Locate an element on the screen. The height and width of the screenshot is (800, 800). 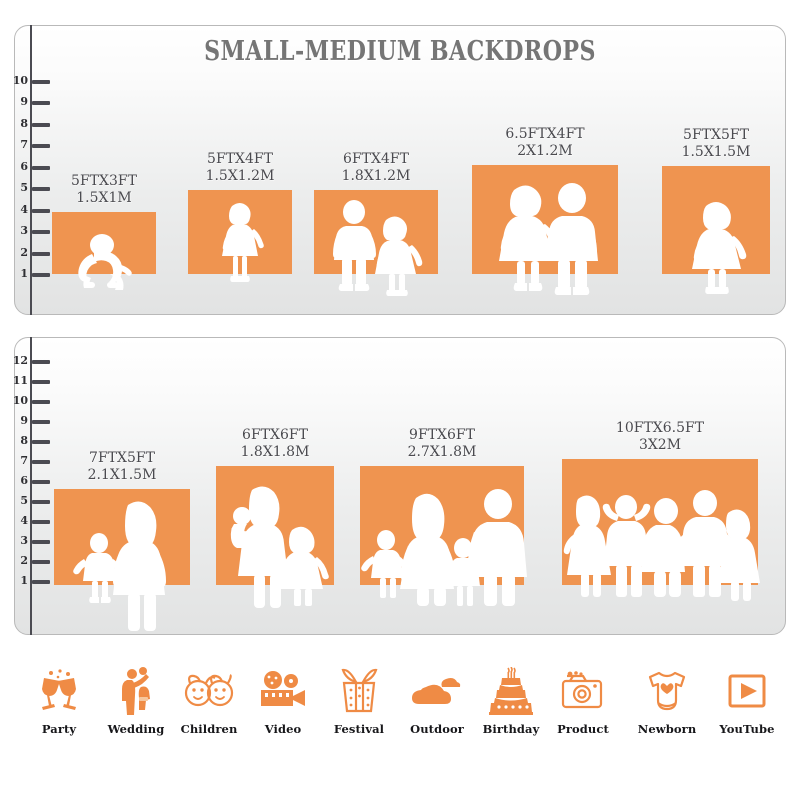
wedding-couple-icon is located at coordinates (136, 691).